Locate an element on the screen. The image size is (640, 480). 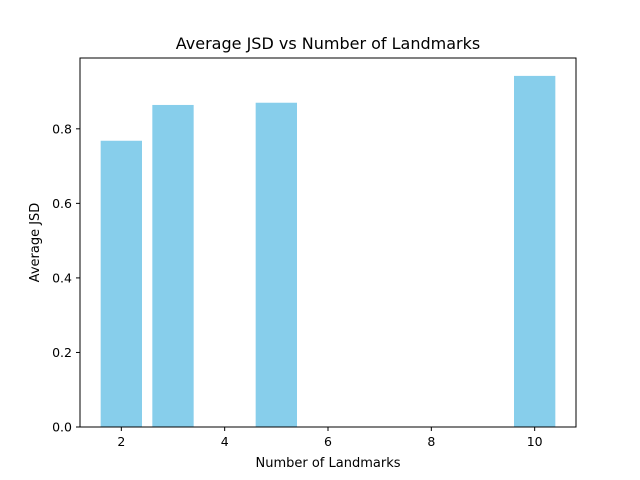
x-tick-label: 10 is located at coordinates (535, 441).